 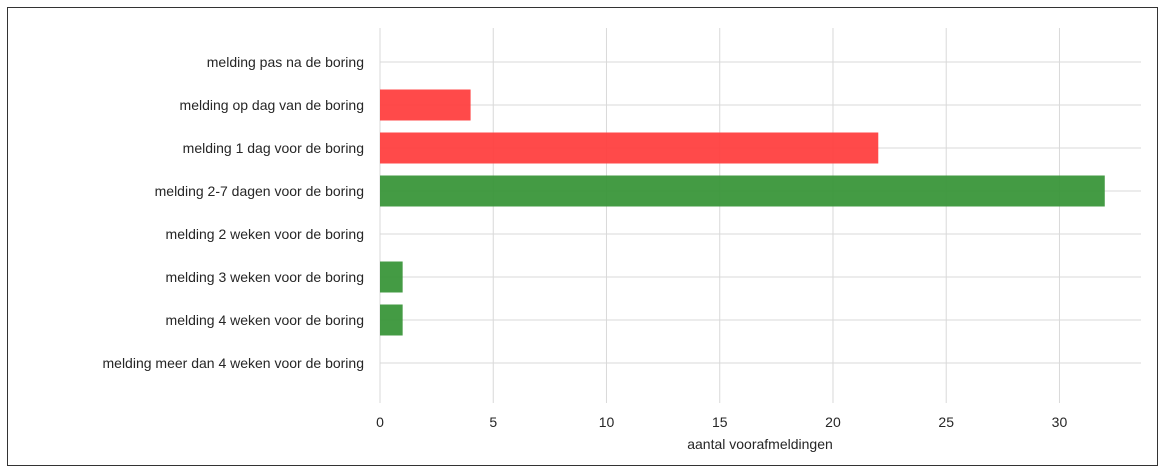 I want to click on category-label: melding op dag van de boring, so click(x=272, y=105).